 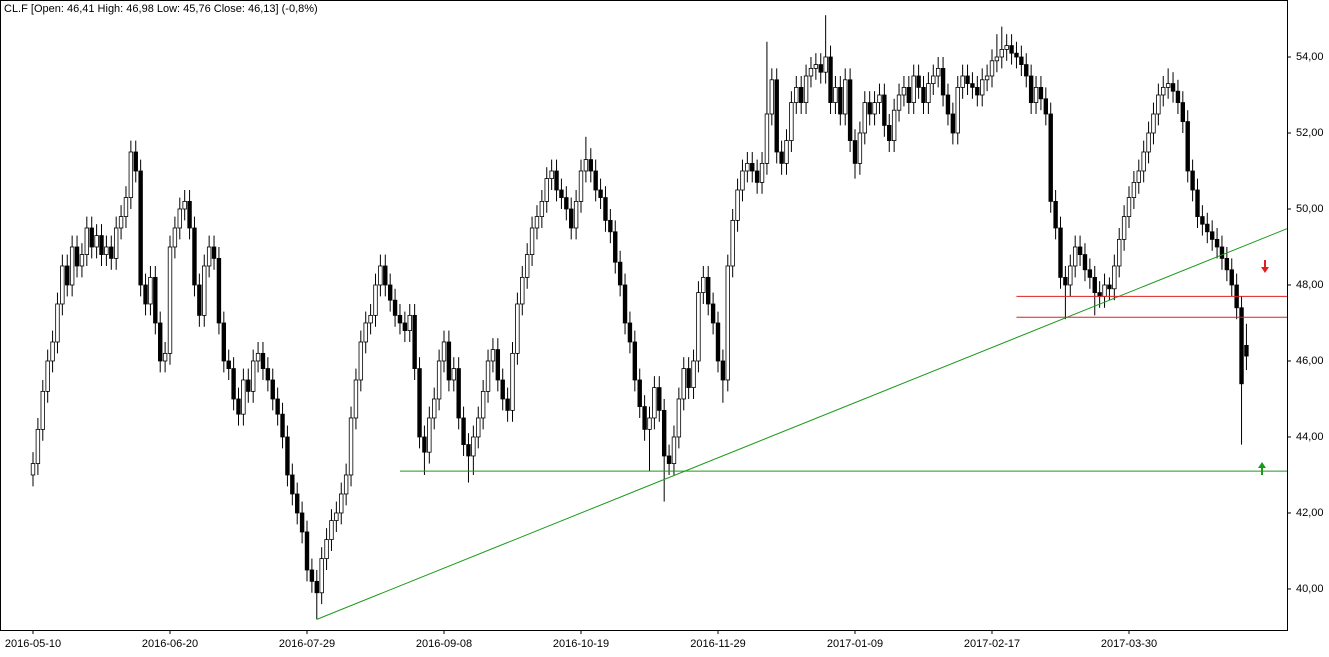 I want to click on x-tick-label: 2016-06-20, so click(x=170, y=644).